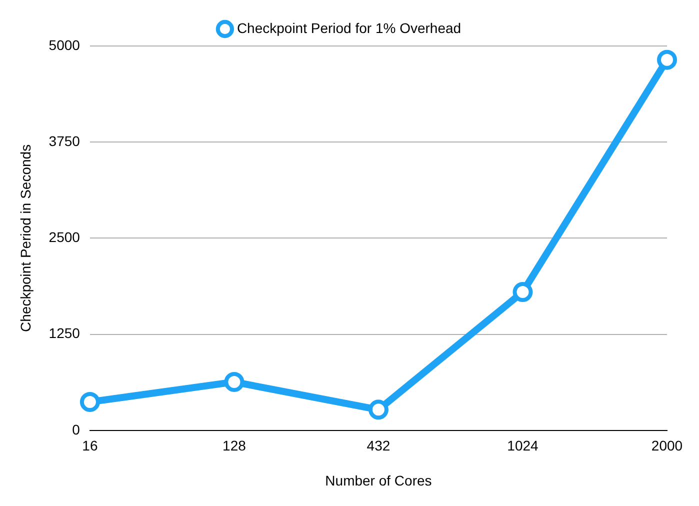 The width and height of the screenshot is (699, 506). What do you see at coordinates (349, 28) in the screenshot?
I see `legend-label: Checkpoint Period for 1% Overhead` at bounding box center [349, 28].